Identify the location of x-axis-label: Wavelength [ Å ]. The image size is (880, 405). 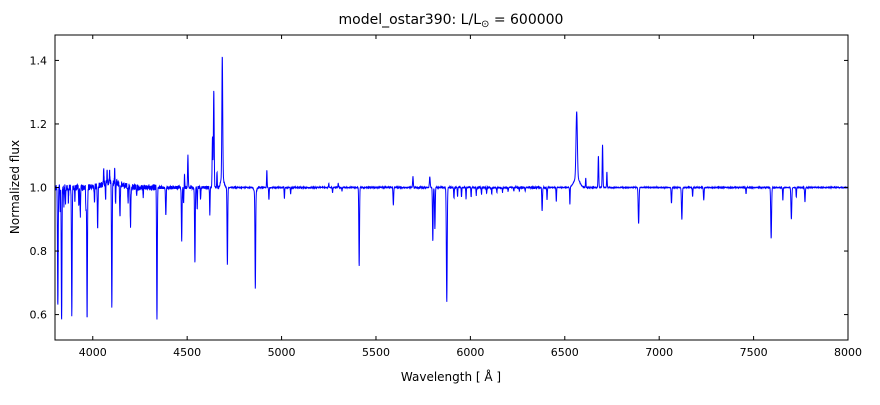
(451, 376).